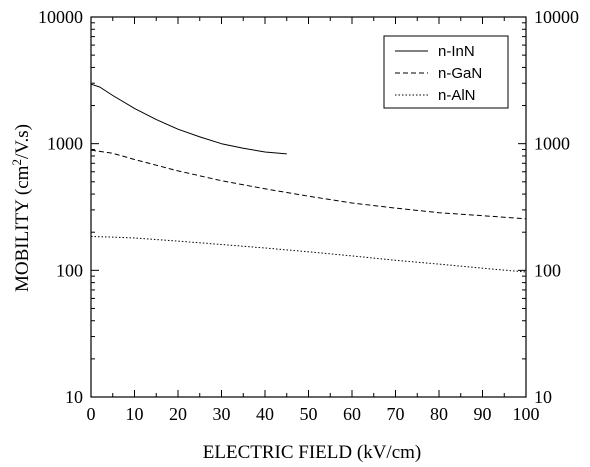  Describe the element at coordinates (60, 17) in the screenshot. I see `y-tick-label-left: 10000` at that location.